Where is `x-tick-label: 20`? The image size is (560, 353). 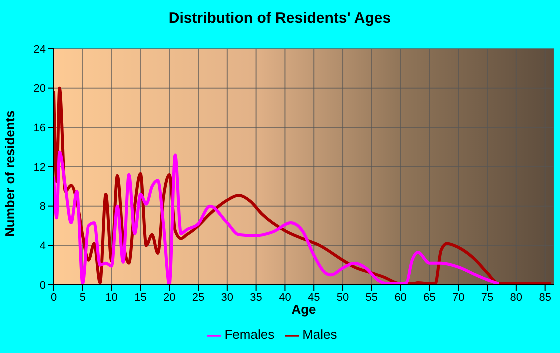 x-tick-label: 20 is located at coordinates (169, 298).